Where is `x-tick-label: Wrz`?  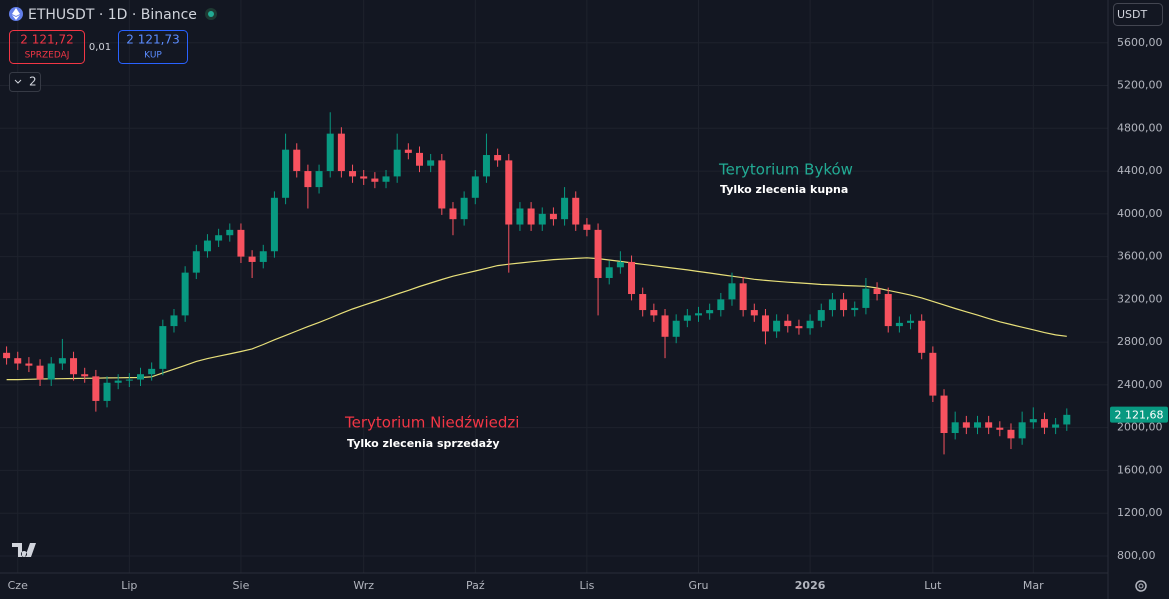
x-tick-label: Wrz is located at coordinates (363, 585).